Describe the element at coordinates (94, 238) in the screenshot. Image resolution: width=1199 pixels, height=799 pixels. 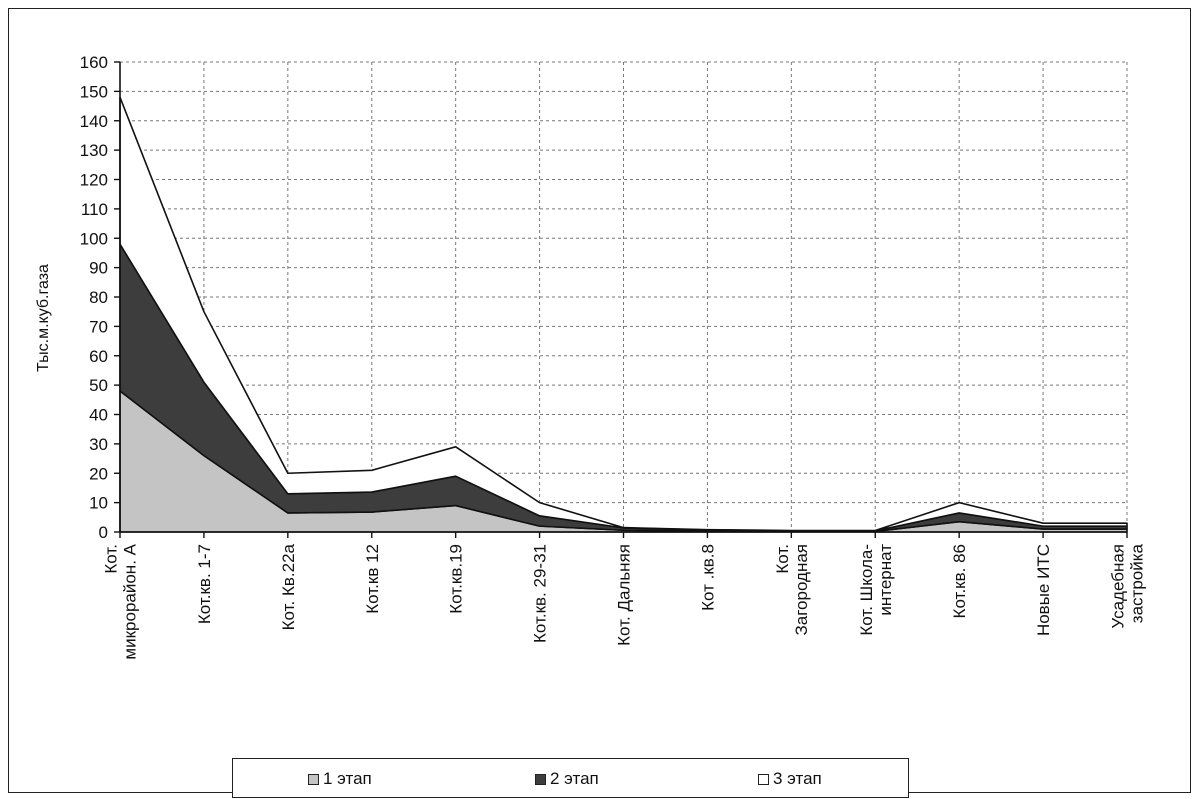
I see `y-tick-label: 100` at that location.